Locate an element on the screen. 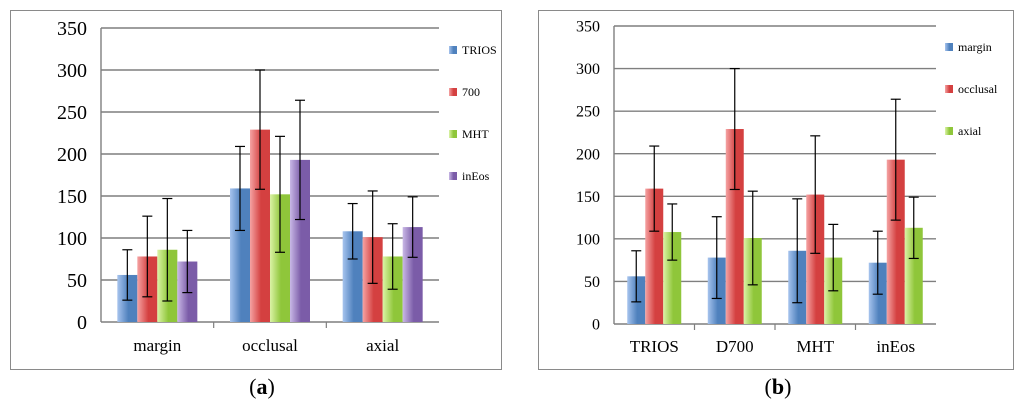 This screenshot has height=415, width=1024. caption-a: (a) is located at coordinates (262, 386).